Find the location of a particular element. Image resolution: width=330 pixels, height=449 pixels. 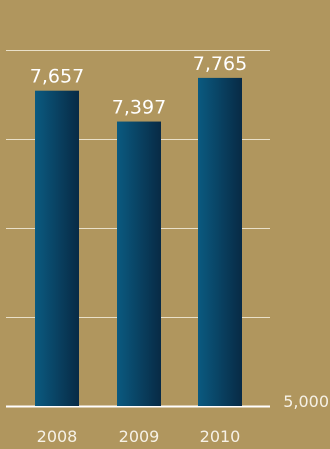

category-label-2009: 2009 is located at coordinates (139, 436).